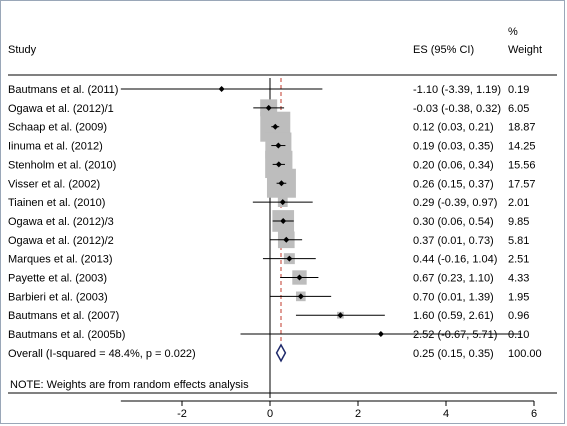 This screenshot has width=567, height=426. Describe the element at coordinates (518, 90) in the screenshot. I see `weight-label: 0.19` at that location.